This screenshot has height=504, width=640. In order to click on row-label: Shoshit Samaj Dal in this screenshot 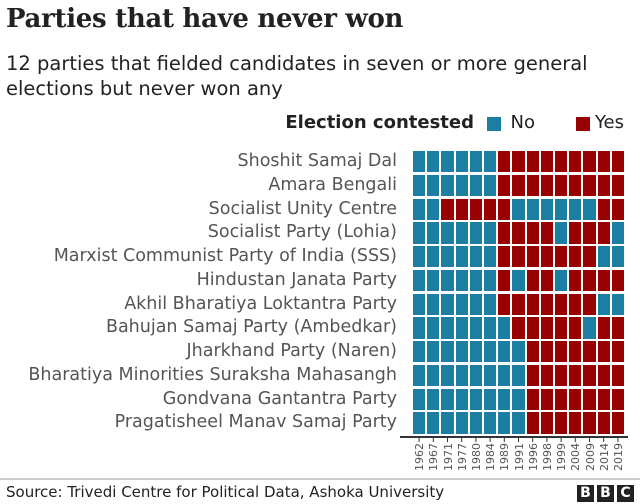, I will do `click(317, 161)`.